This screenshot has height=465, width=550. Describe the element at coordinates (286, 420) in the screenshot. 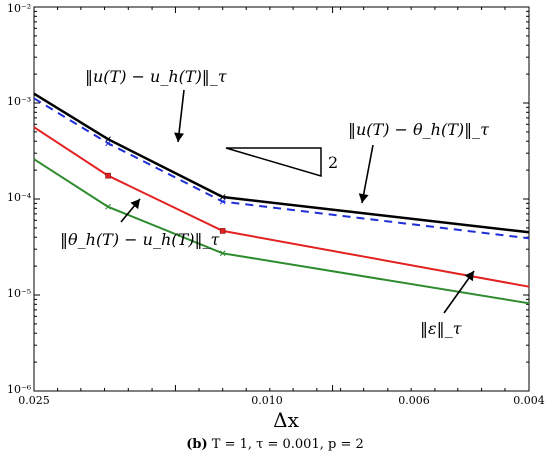

I see `x-axis-label: Δx` at that location.